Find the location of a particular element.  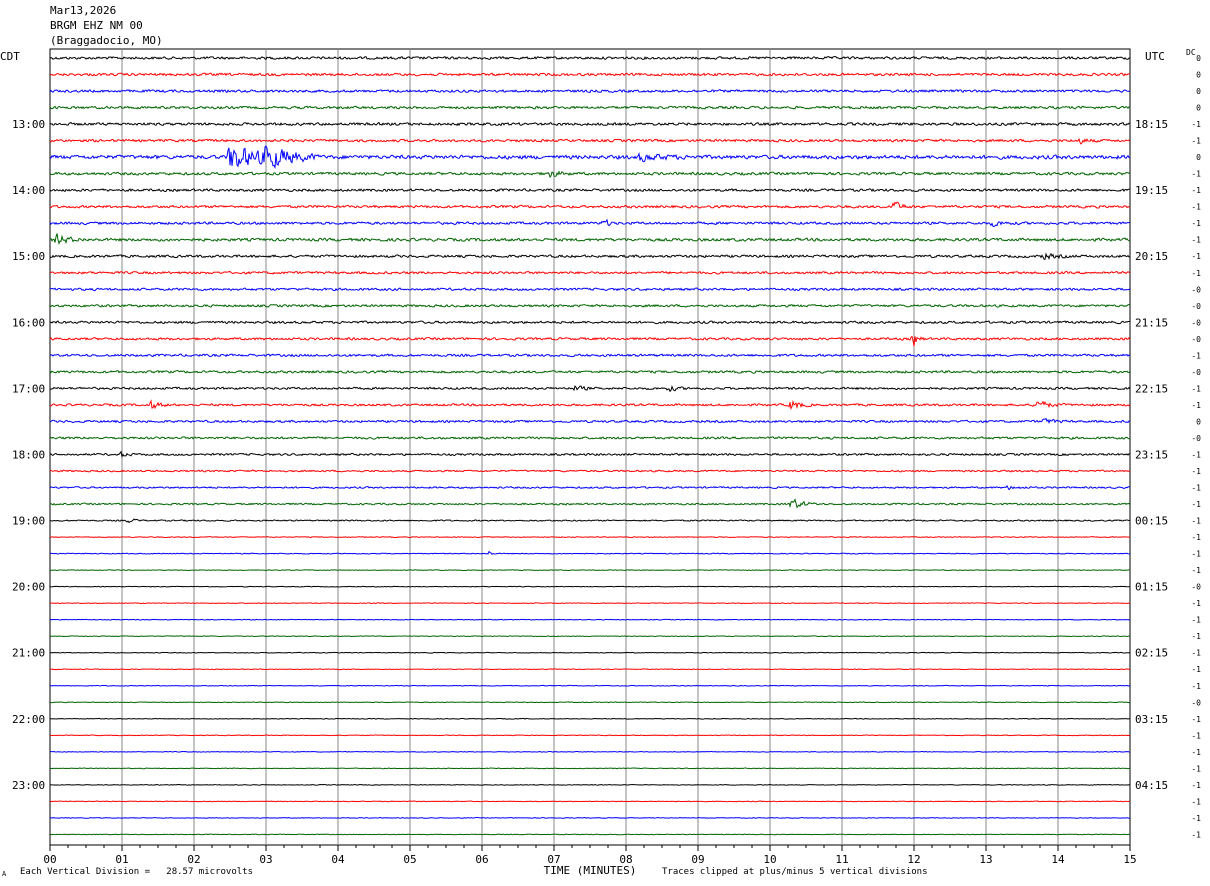

x-tick-label: 14 is located at coordinates (1058, 859).